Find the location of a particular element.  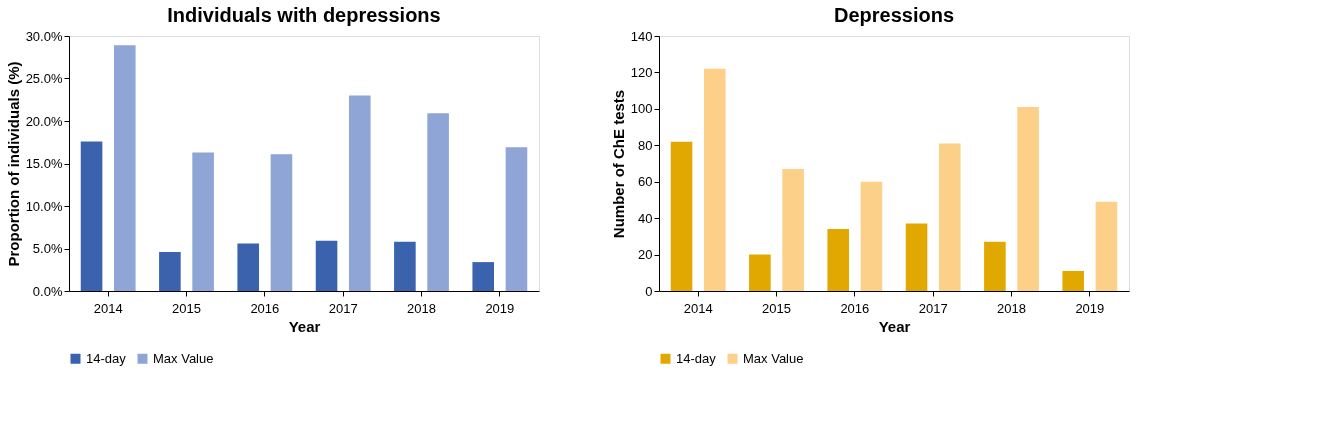

y-tick-label: 120 is located at coordinates (641, 72).